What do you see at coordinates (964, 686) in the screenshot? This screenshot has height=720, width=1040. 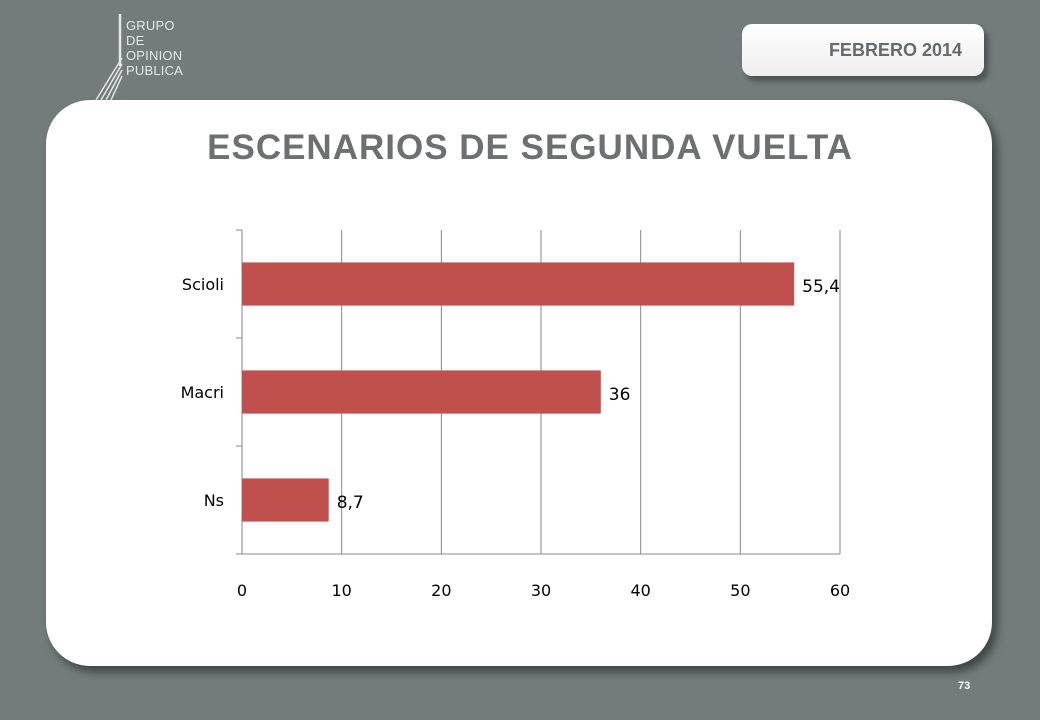 I see `page-number: 73` at bounding box center [964, 686].